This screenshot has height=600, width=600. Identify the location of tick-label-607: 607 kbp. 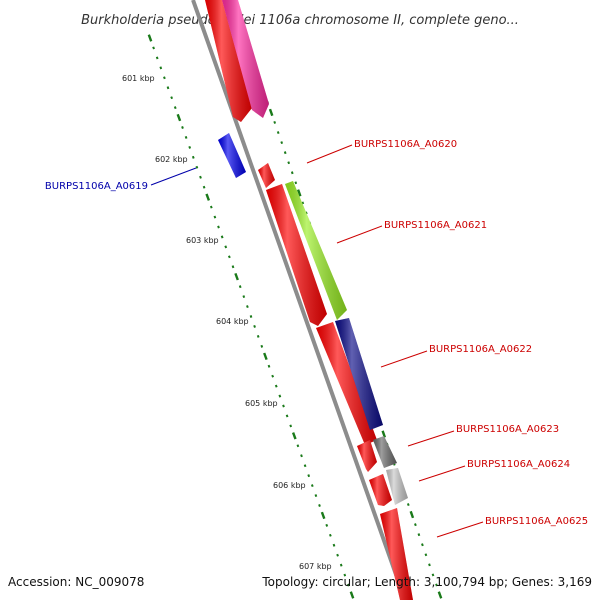
(315, 566).